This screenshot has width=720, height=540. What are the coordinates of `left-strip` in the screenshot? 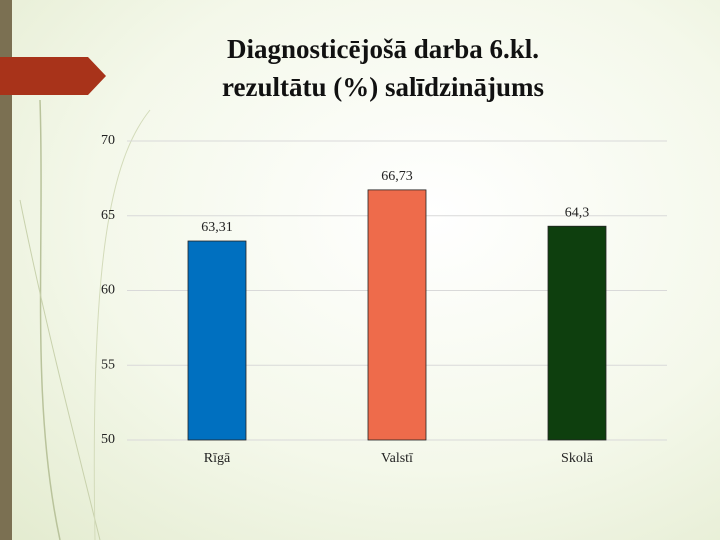 It's located at (6, 270).